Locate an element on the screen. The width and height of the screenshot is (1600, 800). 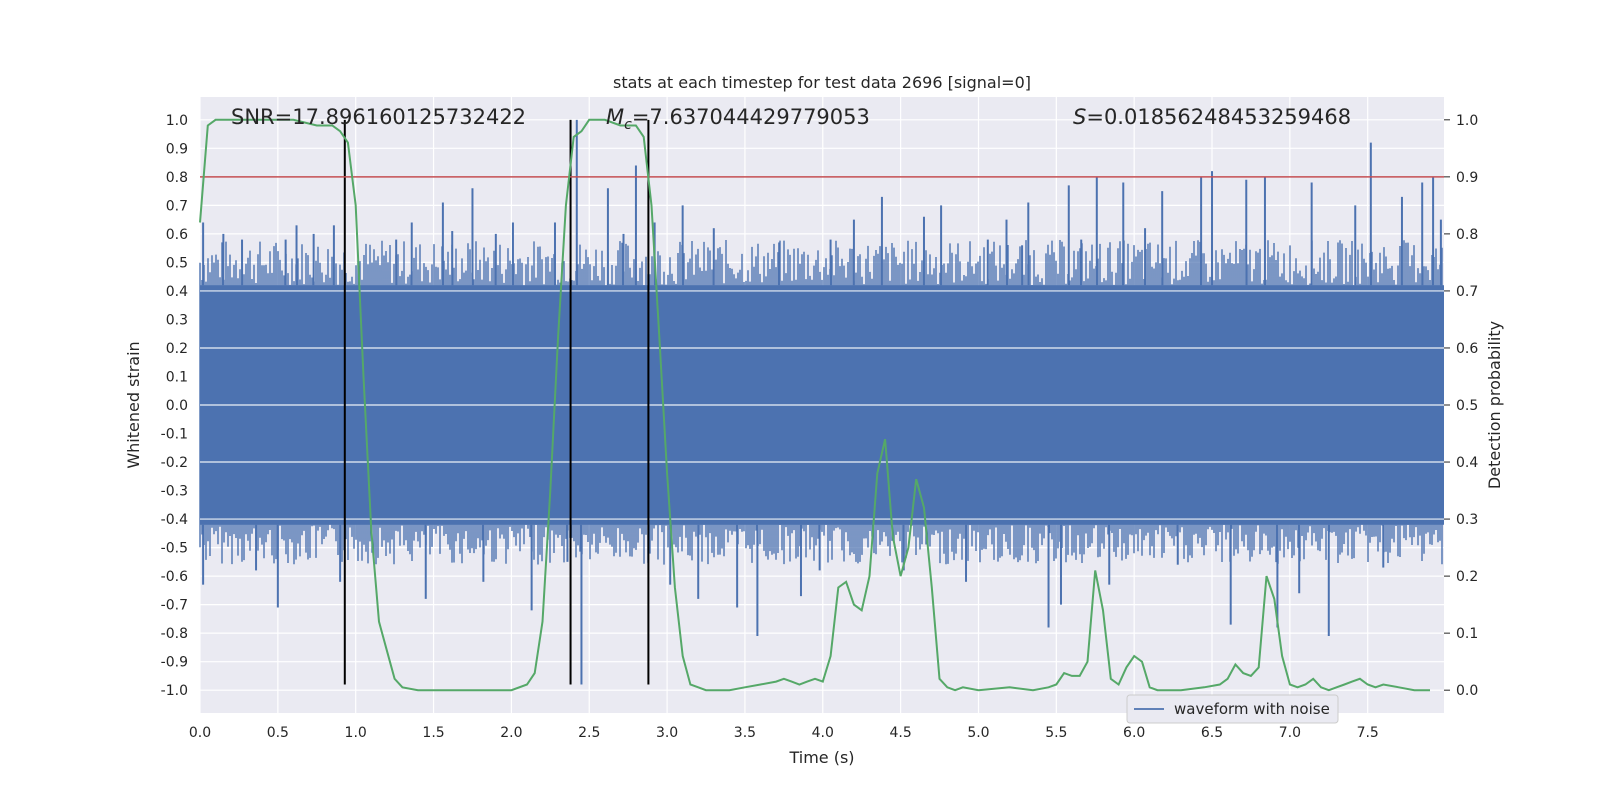
y-tick-label: 0.2 is located at coordinates (177, 349).